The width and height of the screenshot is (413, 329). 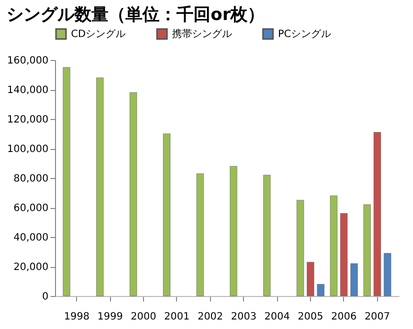 I want to click on x-tick-label: 1999, so click(x=110, y=317).